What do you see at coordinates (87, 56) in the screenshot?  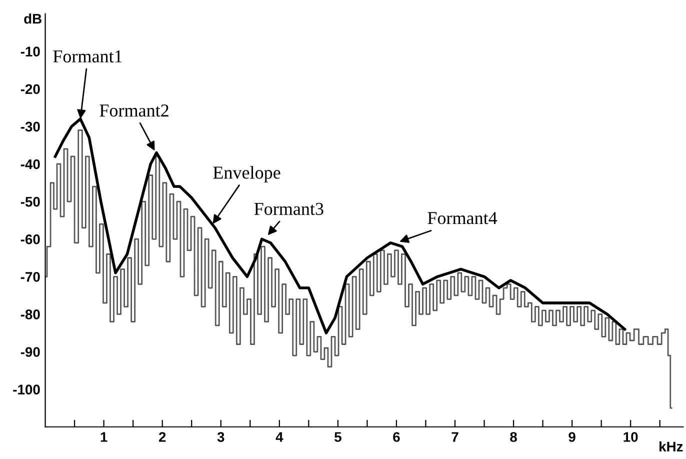 I see `annotation: Formant1` at bounding box center [87, 56].